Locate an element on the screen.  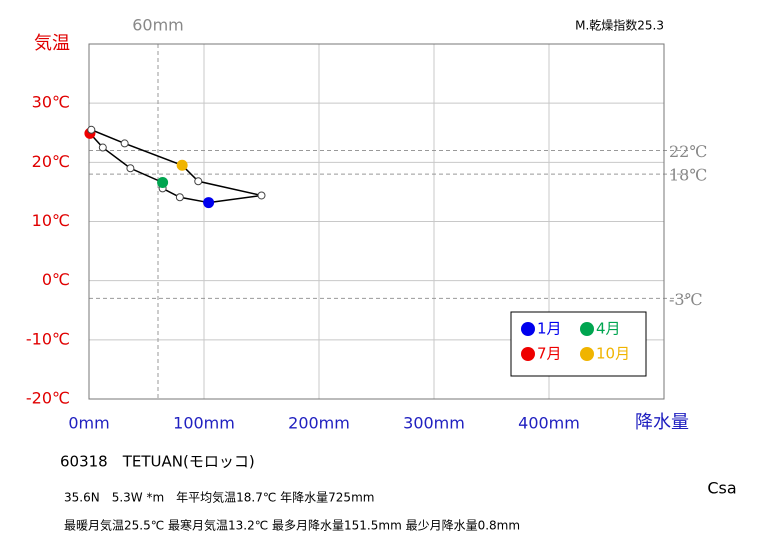
climate-line is located at coordinates (175, 166).